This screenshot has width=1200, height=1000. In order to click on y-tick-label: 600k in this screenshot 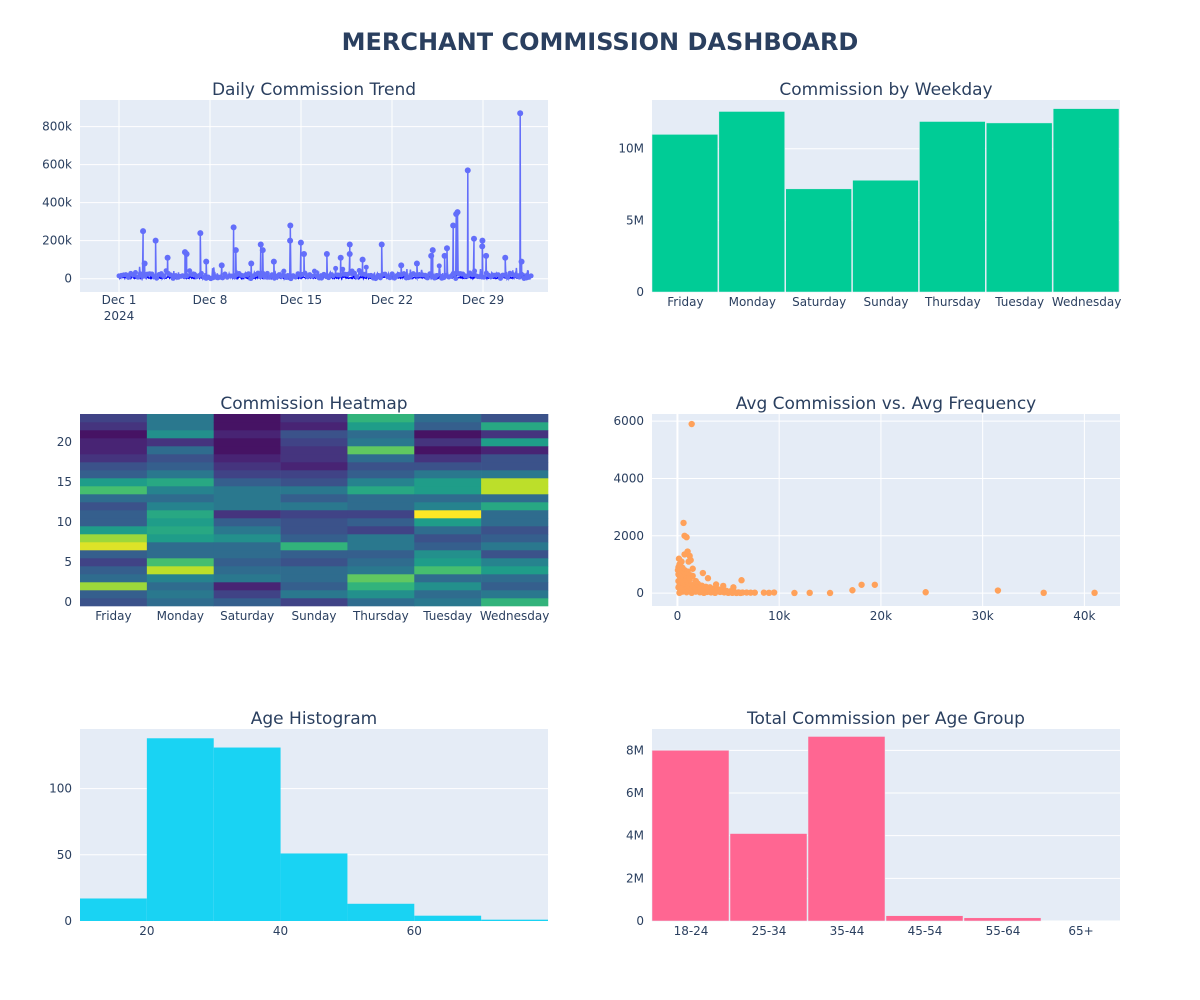, I will do `click(57, 165)`.